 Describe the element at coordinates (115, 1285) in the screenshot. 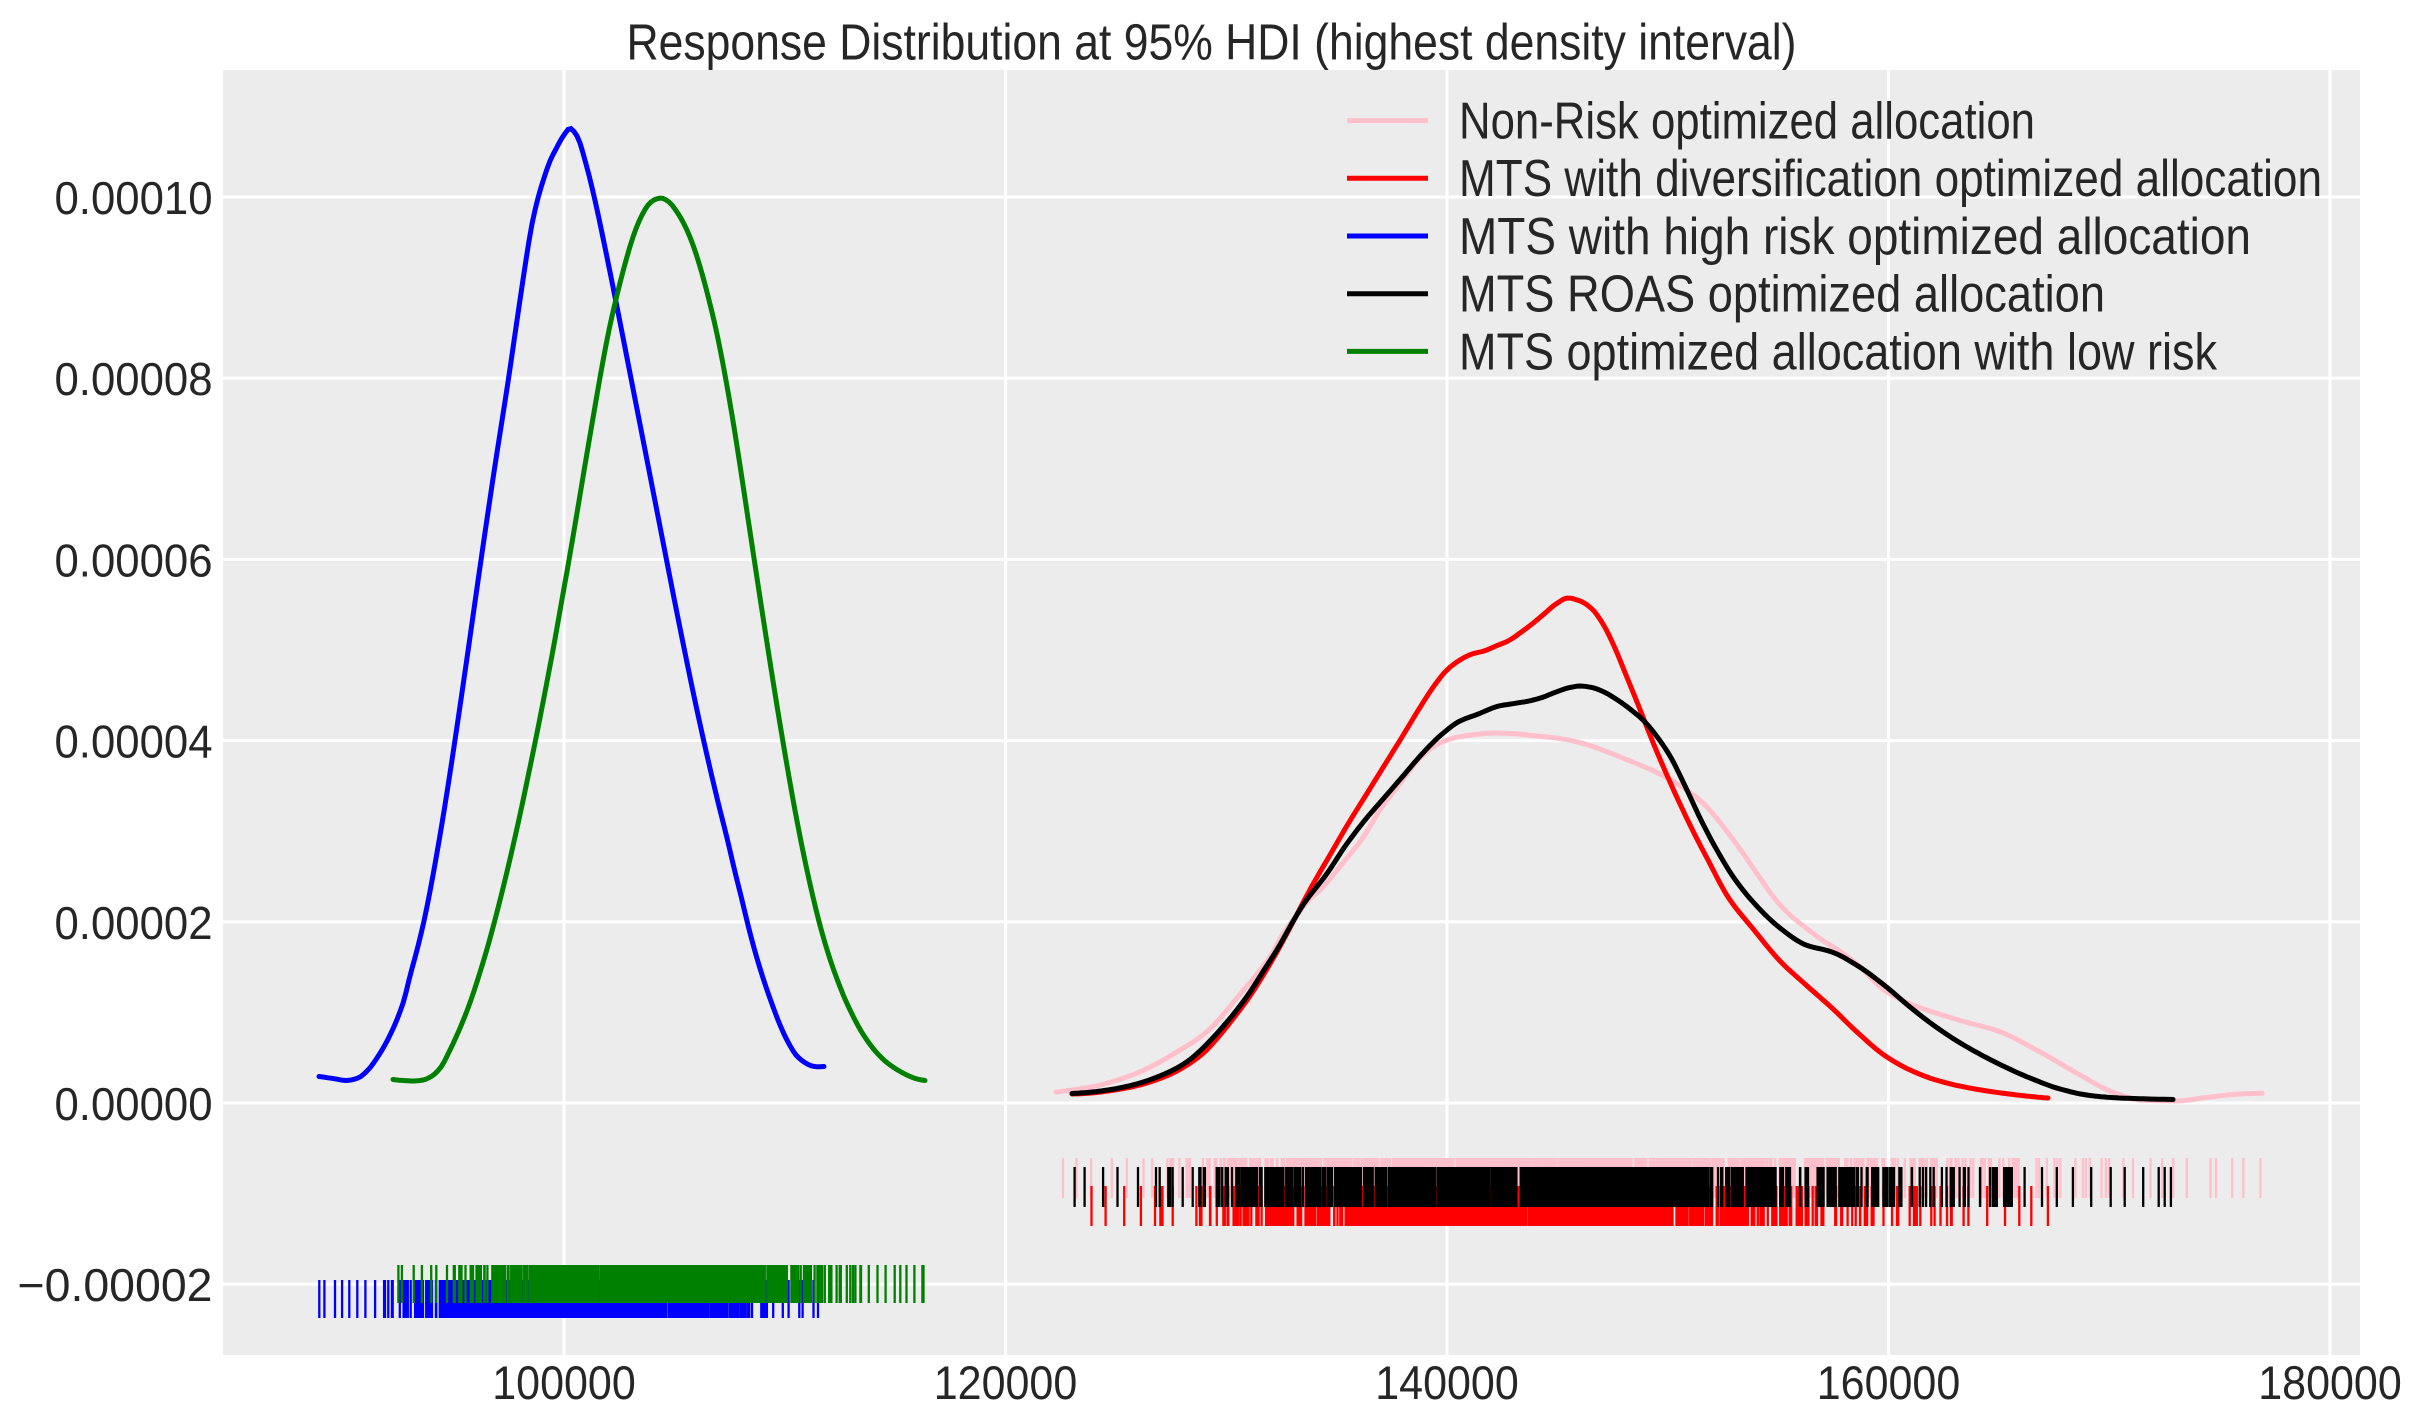

I see `svg-text: −0.00002` at that location.